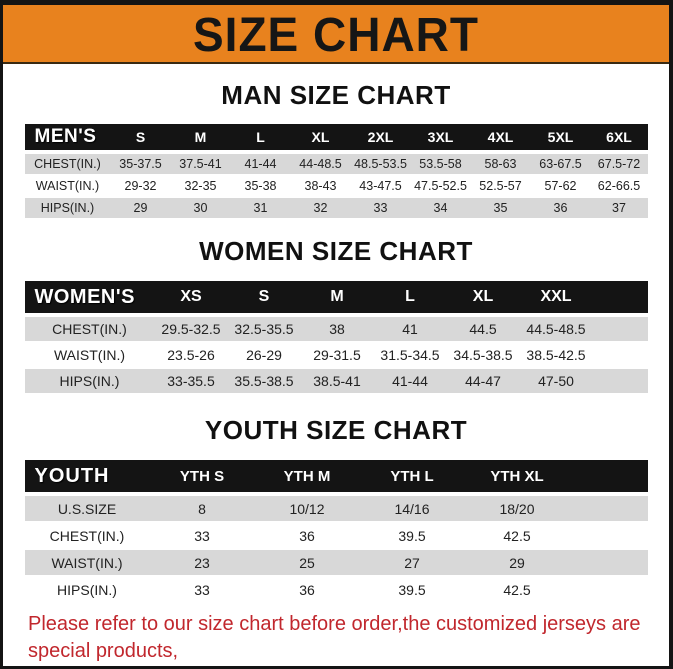 The height and width of the screenshot is (669, 673). What do you see at coordinates (500, 138) in the screenshot?
I see `column-header: 4XL` at bounding box center [500, 138].